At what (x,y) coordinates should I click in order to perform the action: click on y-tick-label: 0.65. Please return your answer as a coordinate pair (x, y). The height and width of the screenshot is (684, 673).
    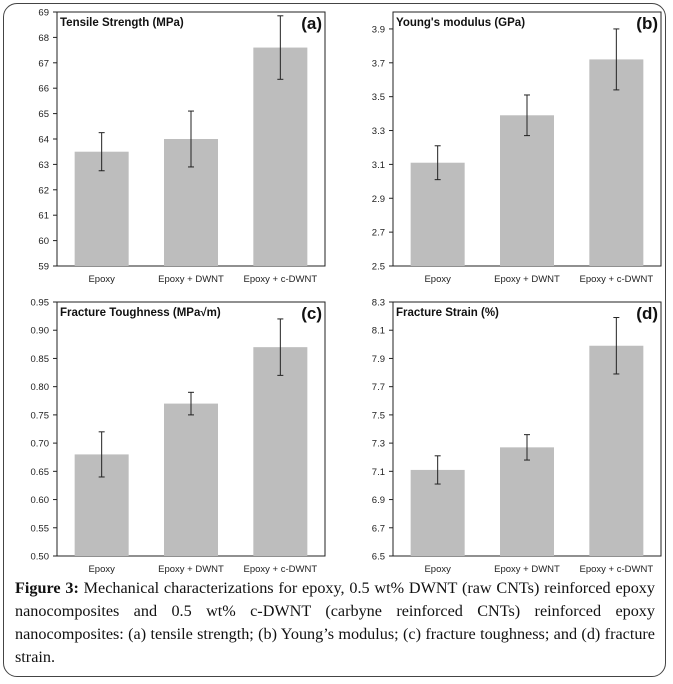
    Looking at the image, I should click on (40, 472).